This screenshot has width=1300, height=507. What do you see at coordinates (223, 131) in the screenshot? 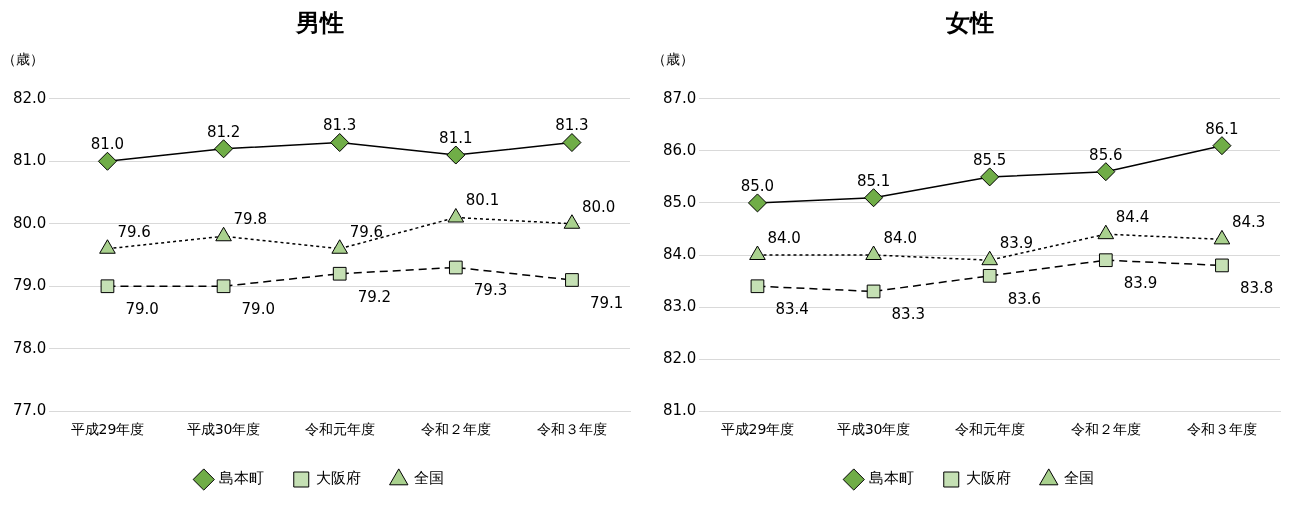
I see `data-label: 81.2` at bounding box center [223, 131].